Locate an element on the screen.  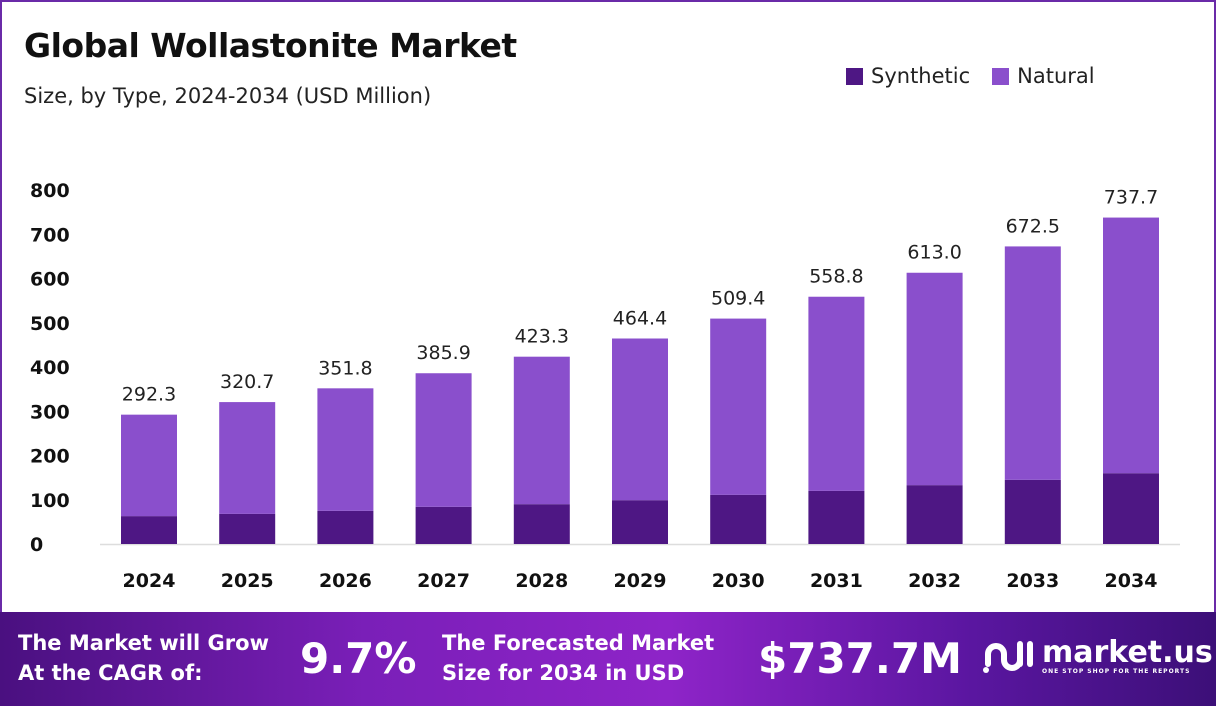
logo-icon is located at coordinates (1008, 657).